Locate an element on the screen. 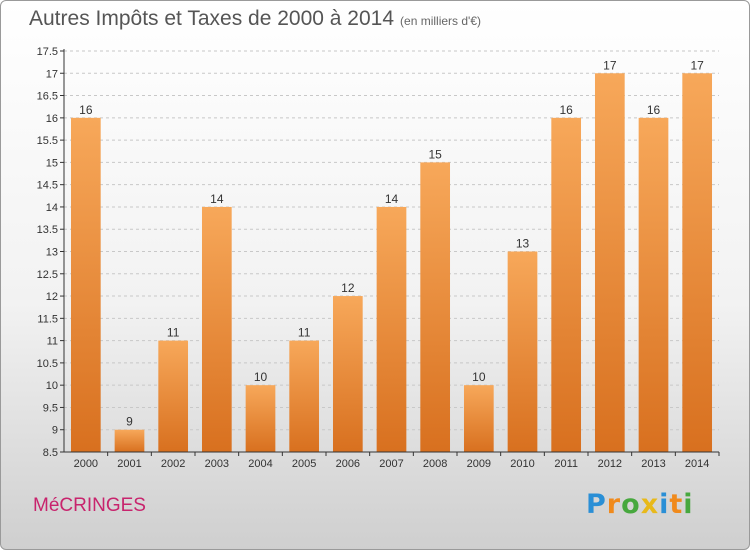  logo-letter: t is located at coordinates (676, 504).